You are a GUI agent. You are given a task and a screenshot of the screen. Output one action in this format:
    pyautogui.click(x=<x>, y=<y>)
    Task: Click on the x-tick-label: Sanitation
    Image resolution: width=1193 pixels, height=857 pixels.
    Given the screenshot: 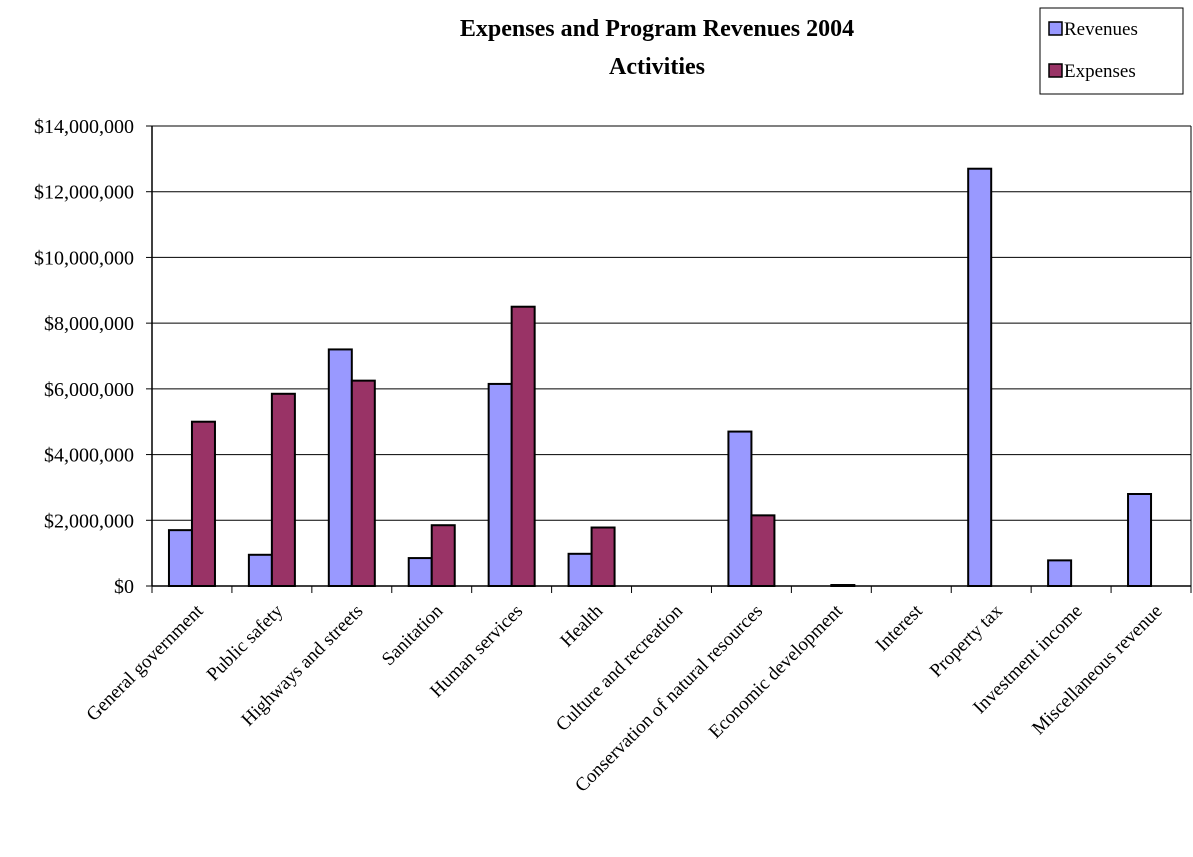 What is the action you would take?
    pyautogui.click(x=413, y=635)
    